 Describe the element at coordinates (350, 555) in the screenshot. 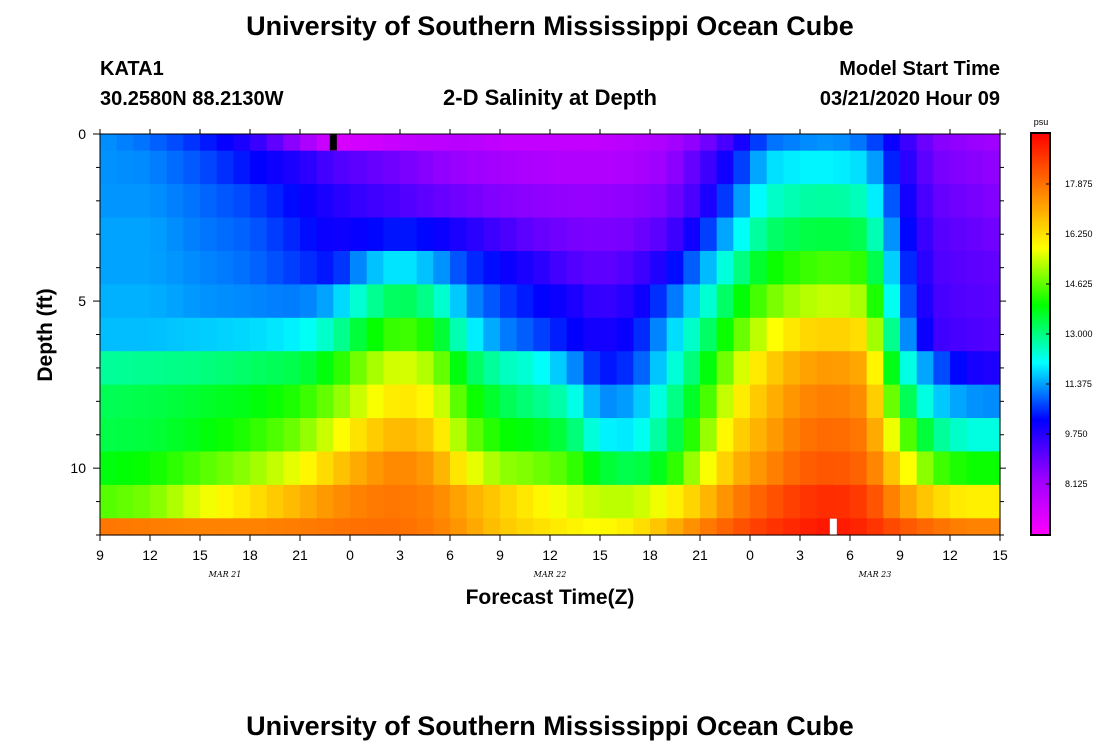

I see `x-tick-label: 0` at that location.